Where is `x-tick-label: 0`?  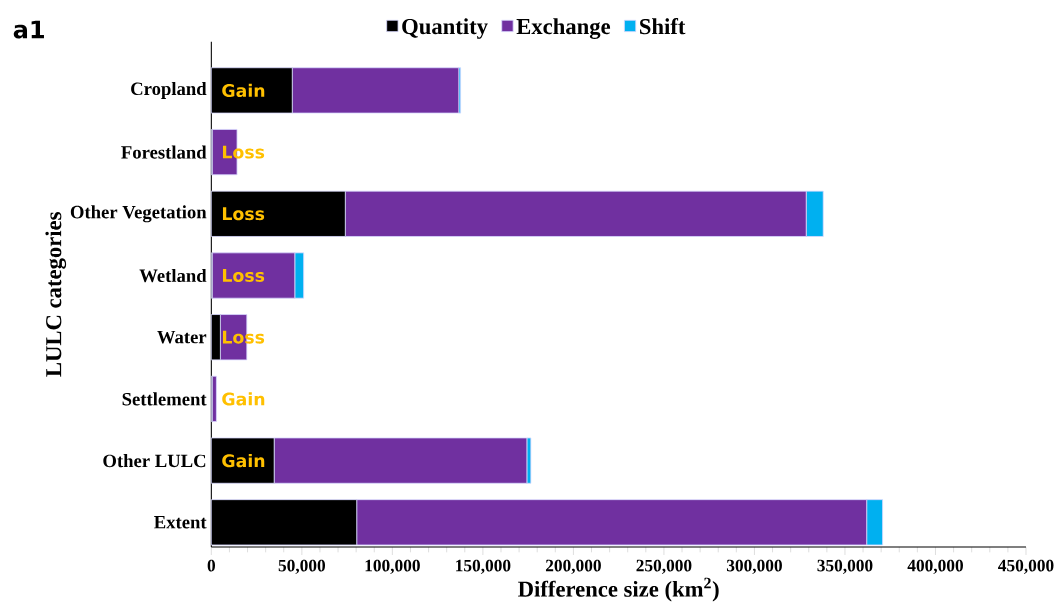
x-tick-label: 0 is located at coordinates (211, 565).